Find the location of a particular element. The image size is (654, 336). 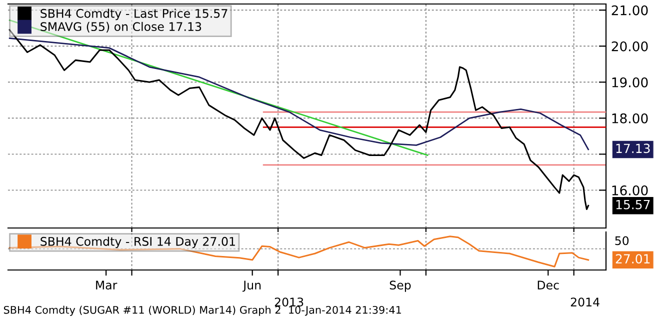

legend-label: SMAVG (55) on Close 17.13 is located at coordinates (121, 27).